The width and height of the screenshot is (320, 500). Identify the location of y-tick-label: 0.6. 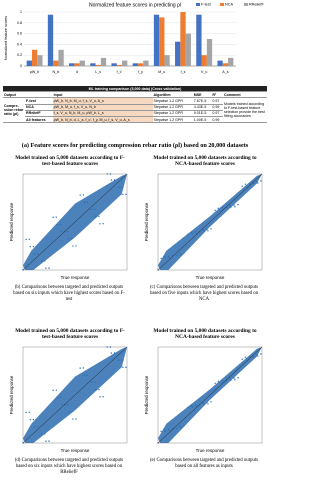
(19, 34).